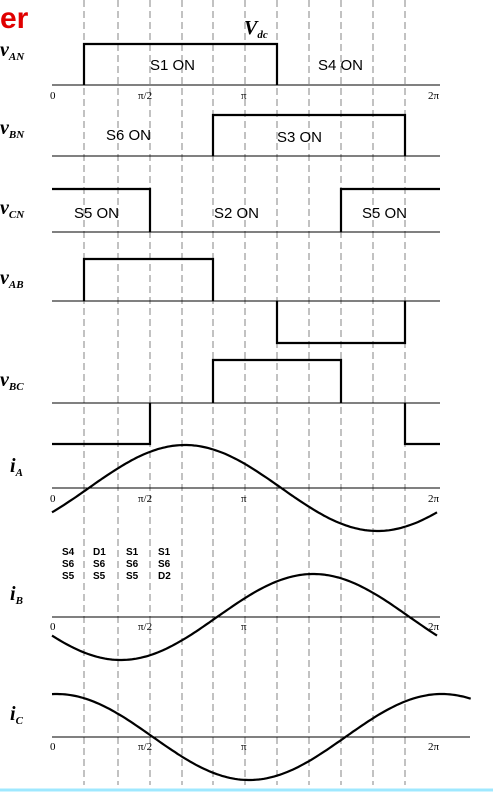 Image resolution: width=493 pixels, height=793 pixels. What do you see at coordinates (12, 51) in the screenshot?
I see `label-vAN: vAN` at bounding box center [12, 51].